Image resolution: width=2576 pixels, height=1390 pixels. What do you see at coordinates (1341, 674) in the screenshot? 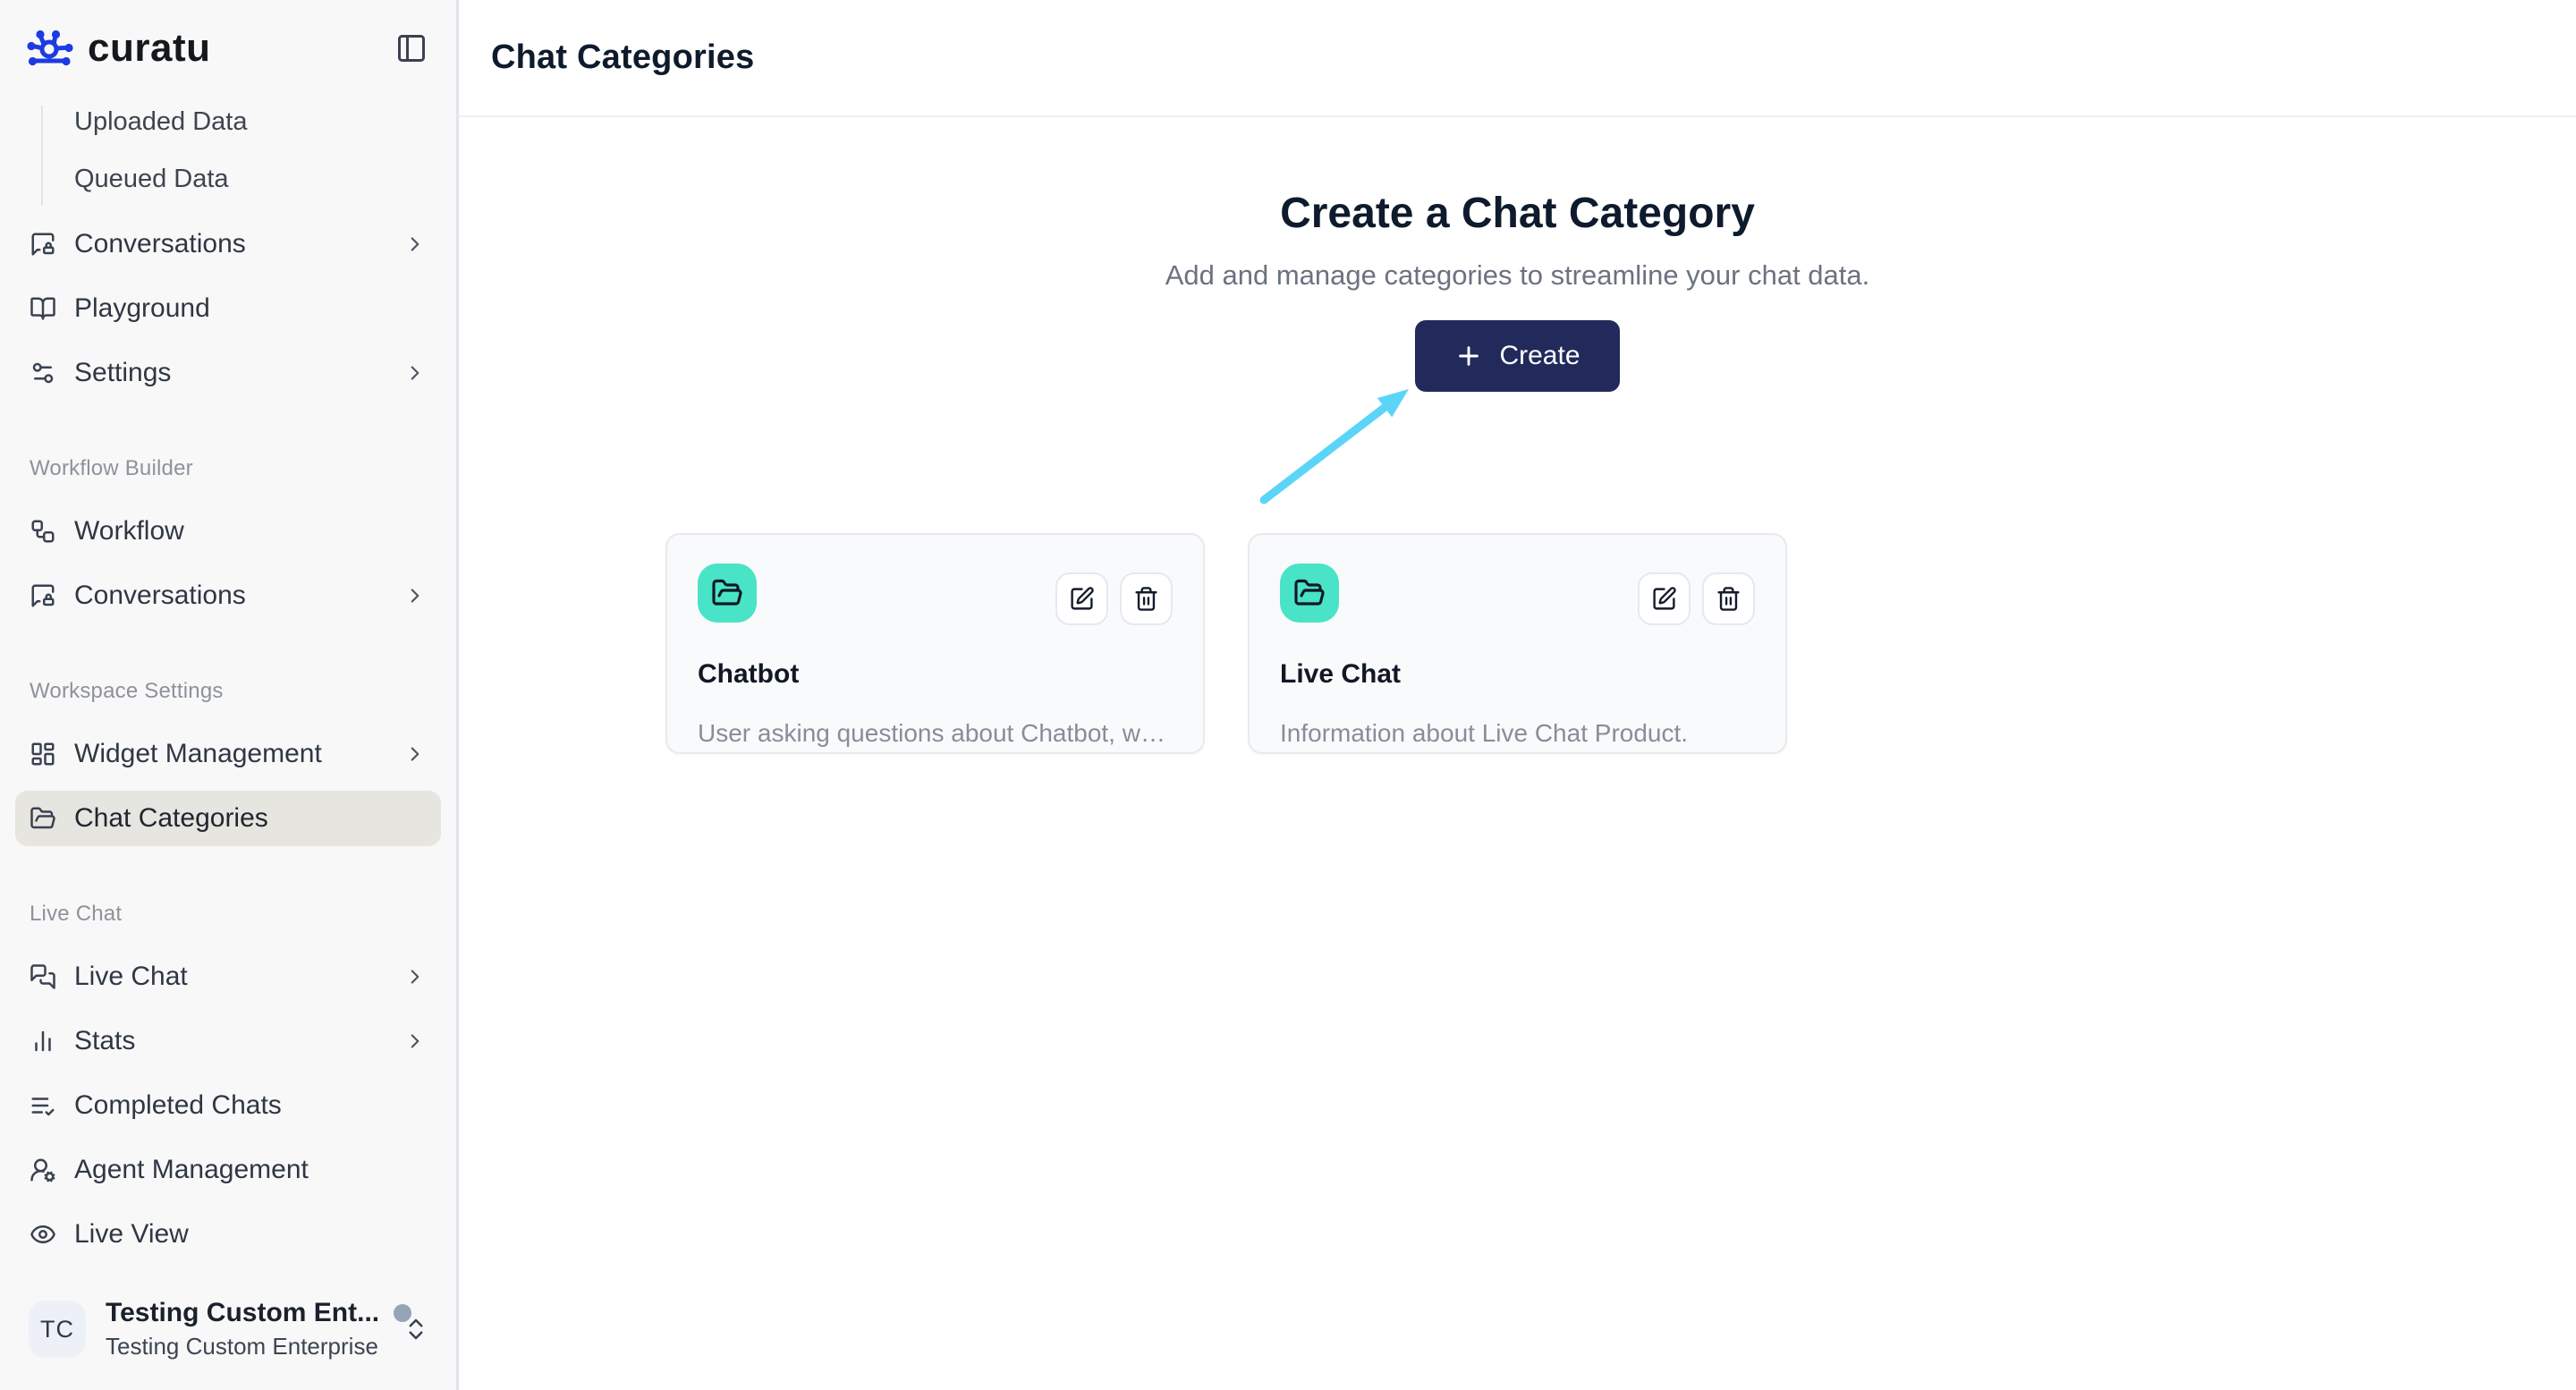
I see `category-title: Live Chat` at bounding box center [1341, 674].